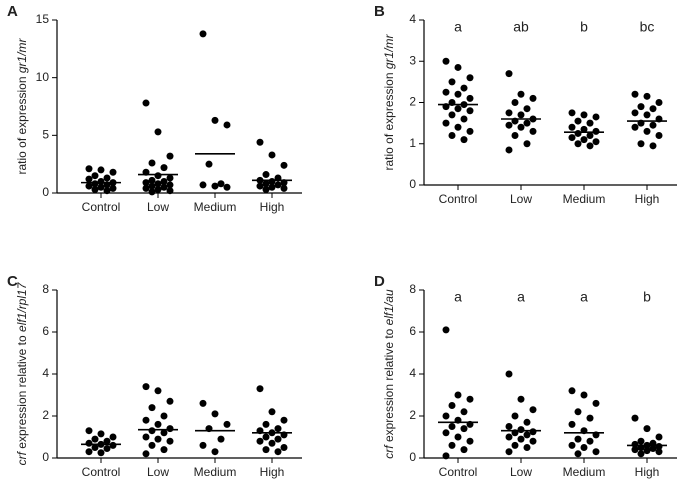 Image resolution: width=684 pixels, height=483 pixels. What do you see at coordinates (412, 102) in the screenshot?
I see `y-tick-label: 2` at bounding box center [412, 102].